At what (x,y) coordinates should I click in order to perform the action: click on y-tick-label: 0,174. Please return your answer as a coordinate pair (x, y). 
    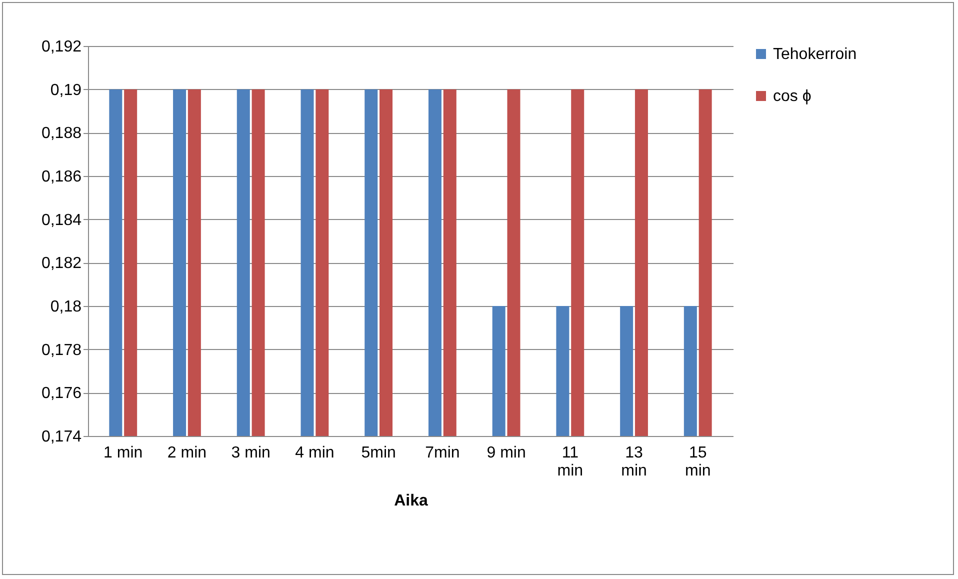
    Looking at the image, I should click on (61, 437).